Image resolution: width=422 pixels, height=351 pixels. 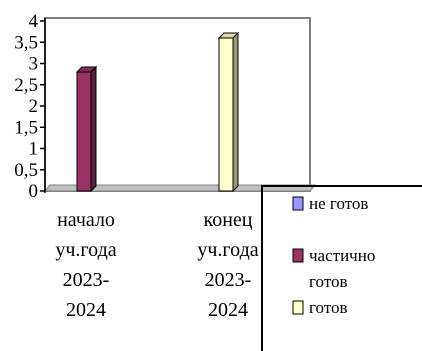 I want to click on legend-label: готов, so click(x=328, y=307).